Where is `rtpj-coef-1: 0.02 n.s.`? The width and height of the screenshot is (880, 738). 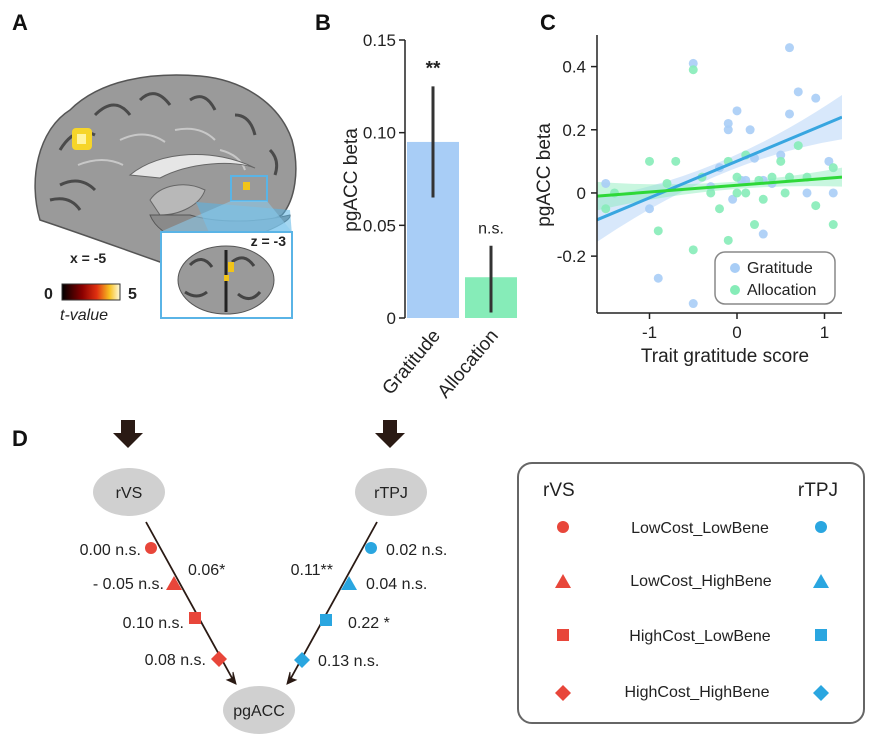
rtpj-coef-1: 0.02 n.s. is located at coordinates (416, 550).